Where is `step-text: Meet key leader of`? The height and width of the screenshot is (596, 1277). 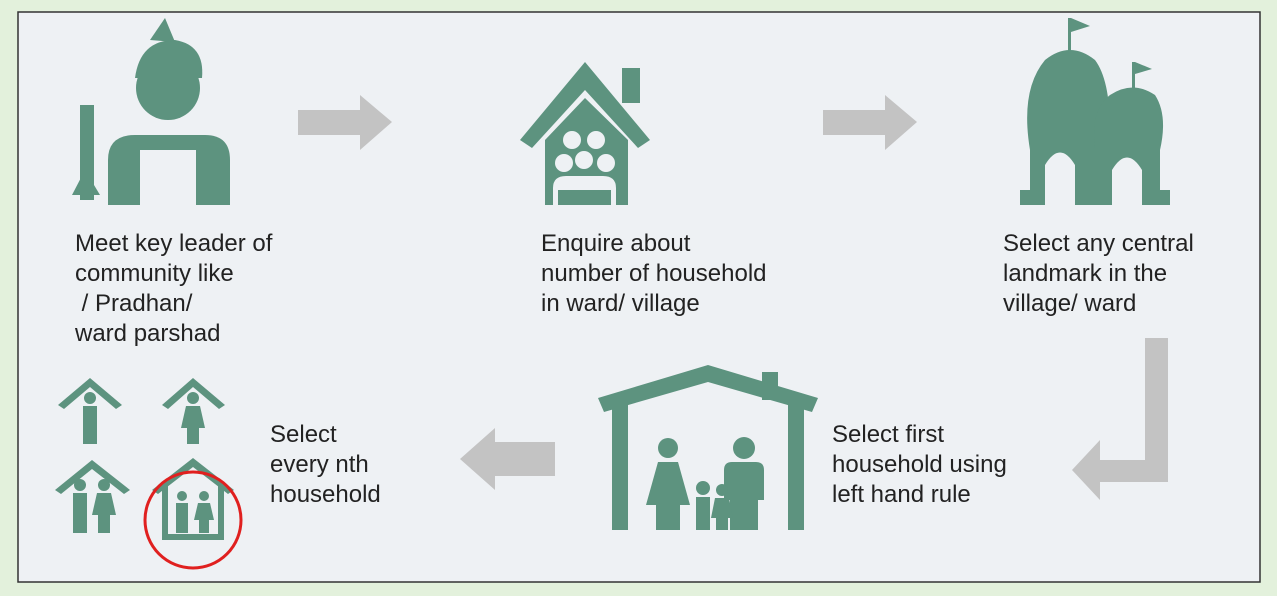
step-text: Meet key leader of is located at coordinates (174, 243).